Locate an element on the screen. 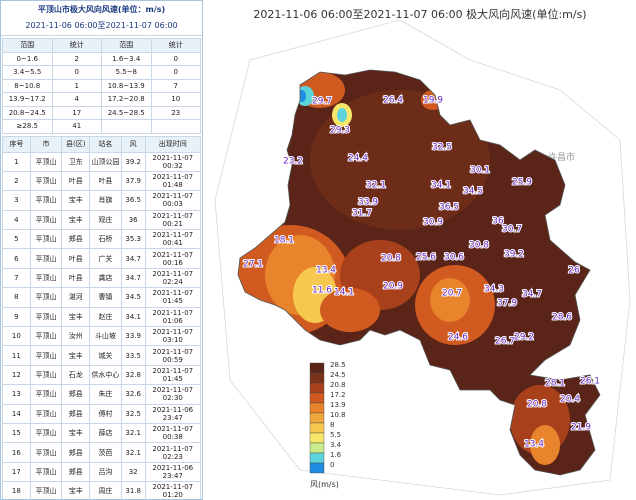 The height and width of the screenshot is (500, 636). cell: 36.5 is located at coordinates (133, 200).